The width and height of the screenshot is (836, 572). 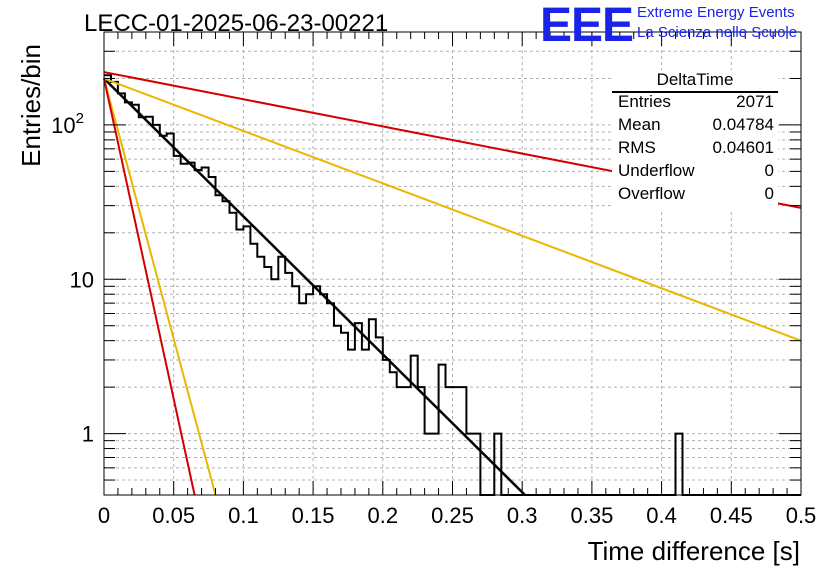 I want to click on y-tick-label: 1, so click(x=88, y=434).